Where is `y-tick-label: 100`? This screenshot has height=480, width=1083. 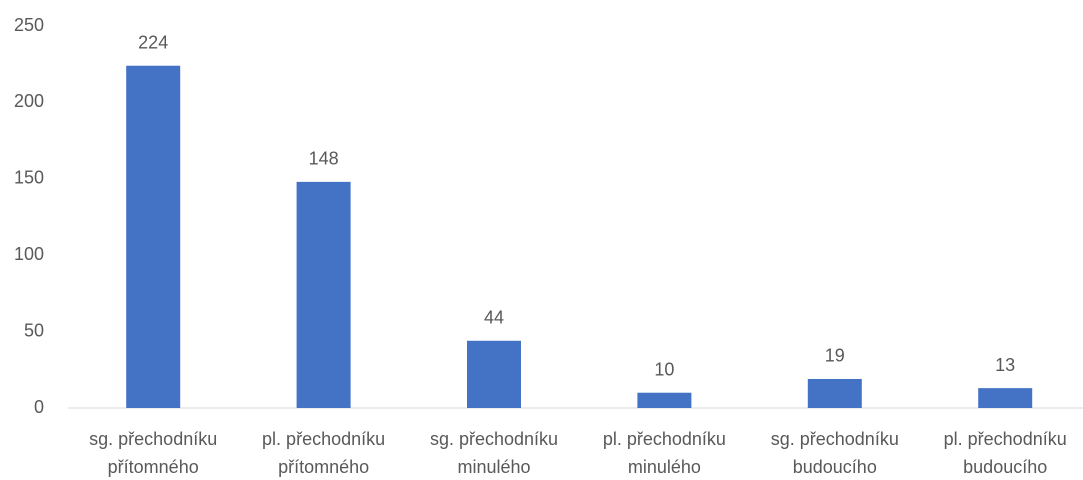 y-tick-label: 100 is located at coordinates (29, 254).